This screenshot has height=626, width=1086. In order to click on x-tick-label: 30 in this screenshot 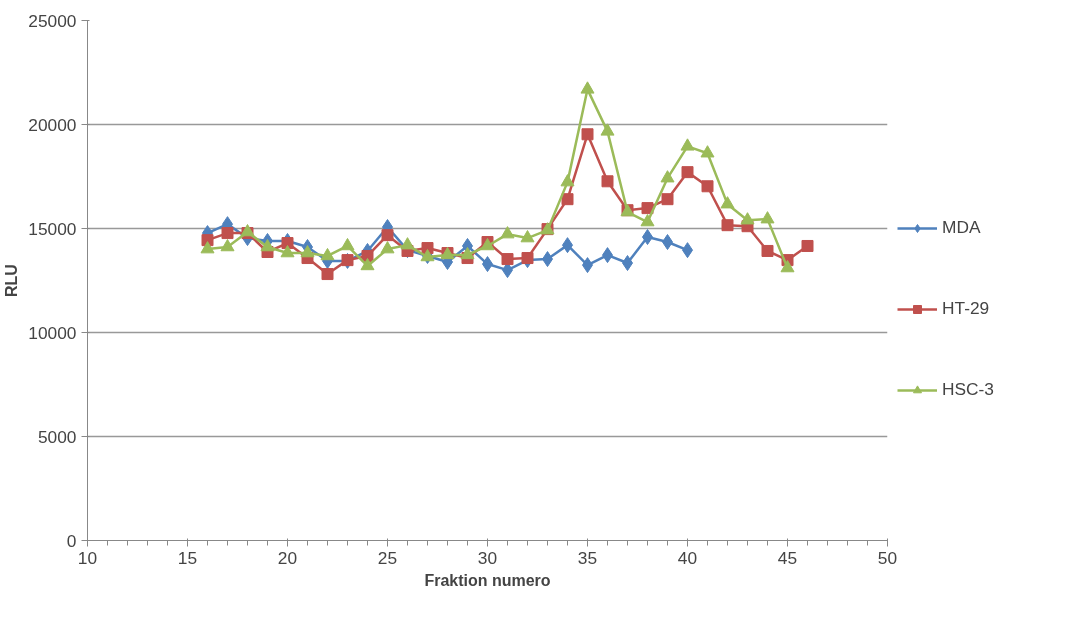, I will do `click(487, 557)`.